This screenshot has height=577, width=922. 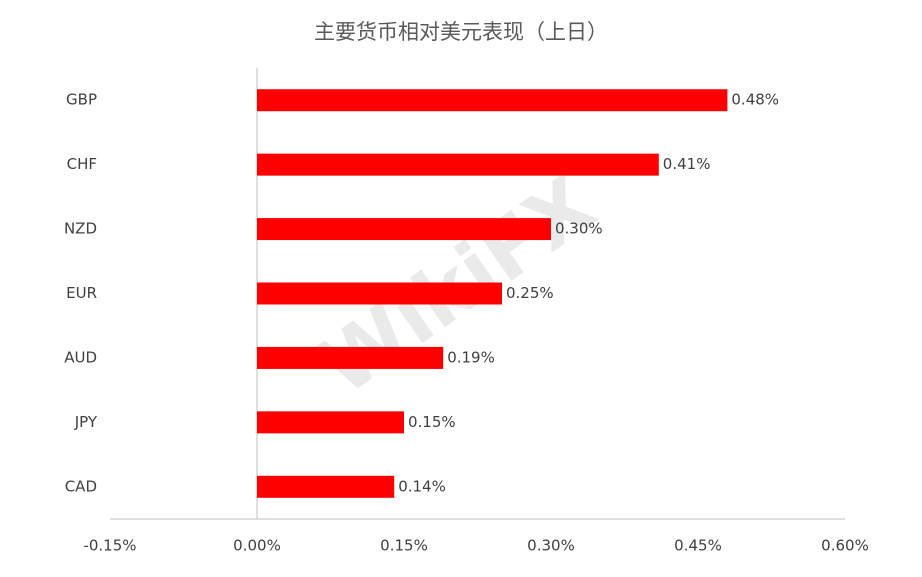 I want to click on value-label: 0.25%, so click(x=530, y=293).